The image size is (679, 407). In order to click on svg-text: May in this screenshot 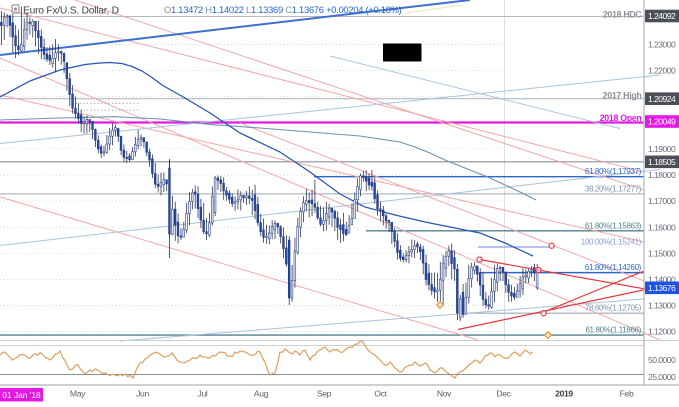, I will do `click(78, 394)`.